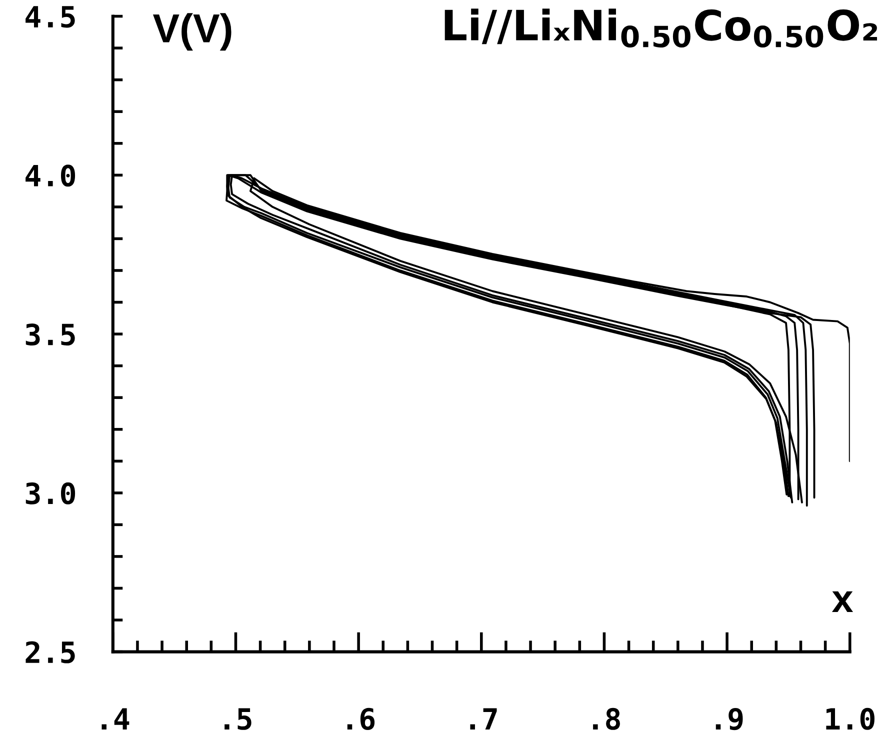  What do you see at coordinates (50, 17) in the screenshot?
I see `y-tick-label: 4.5` at bounding box center [50, 17].